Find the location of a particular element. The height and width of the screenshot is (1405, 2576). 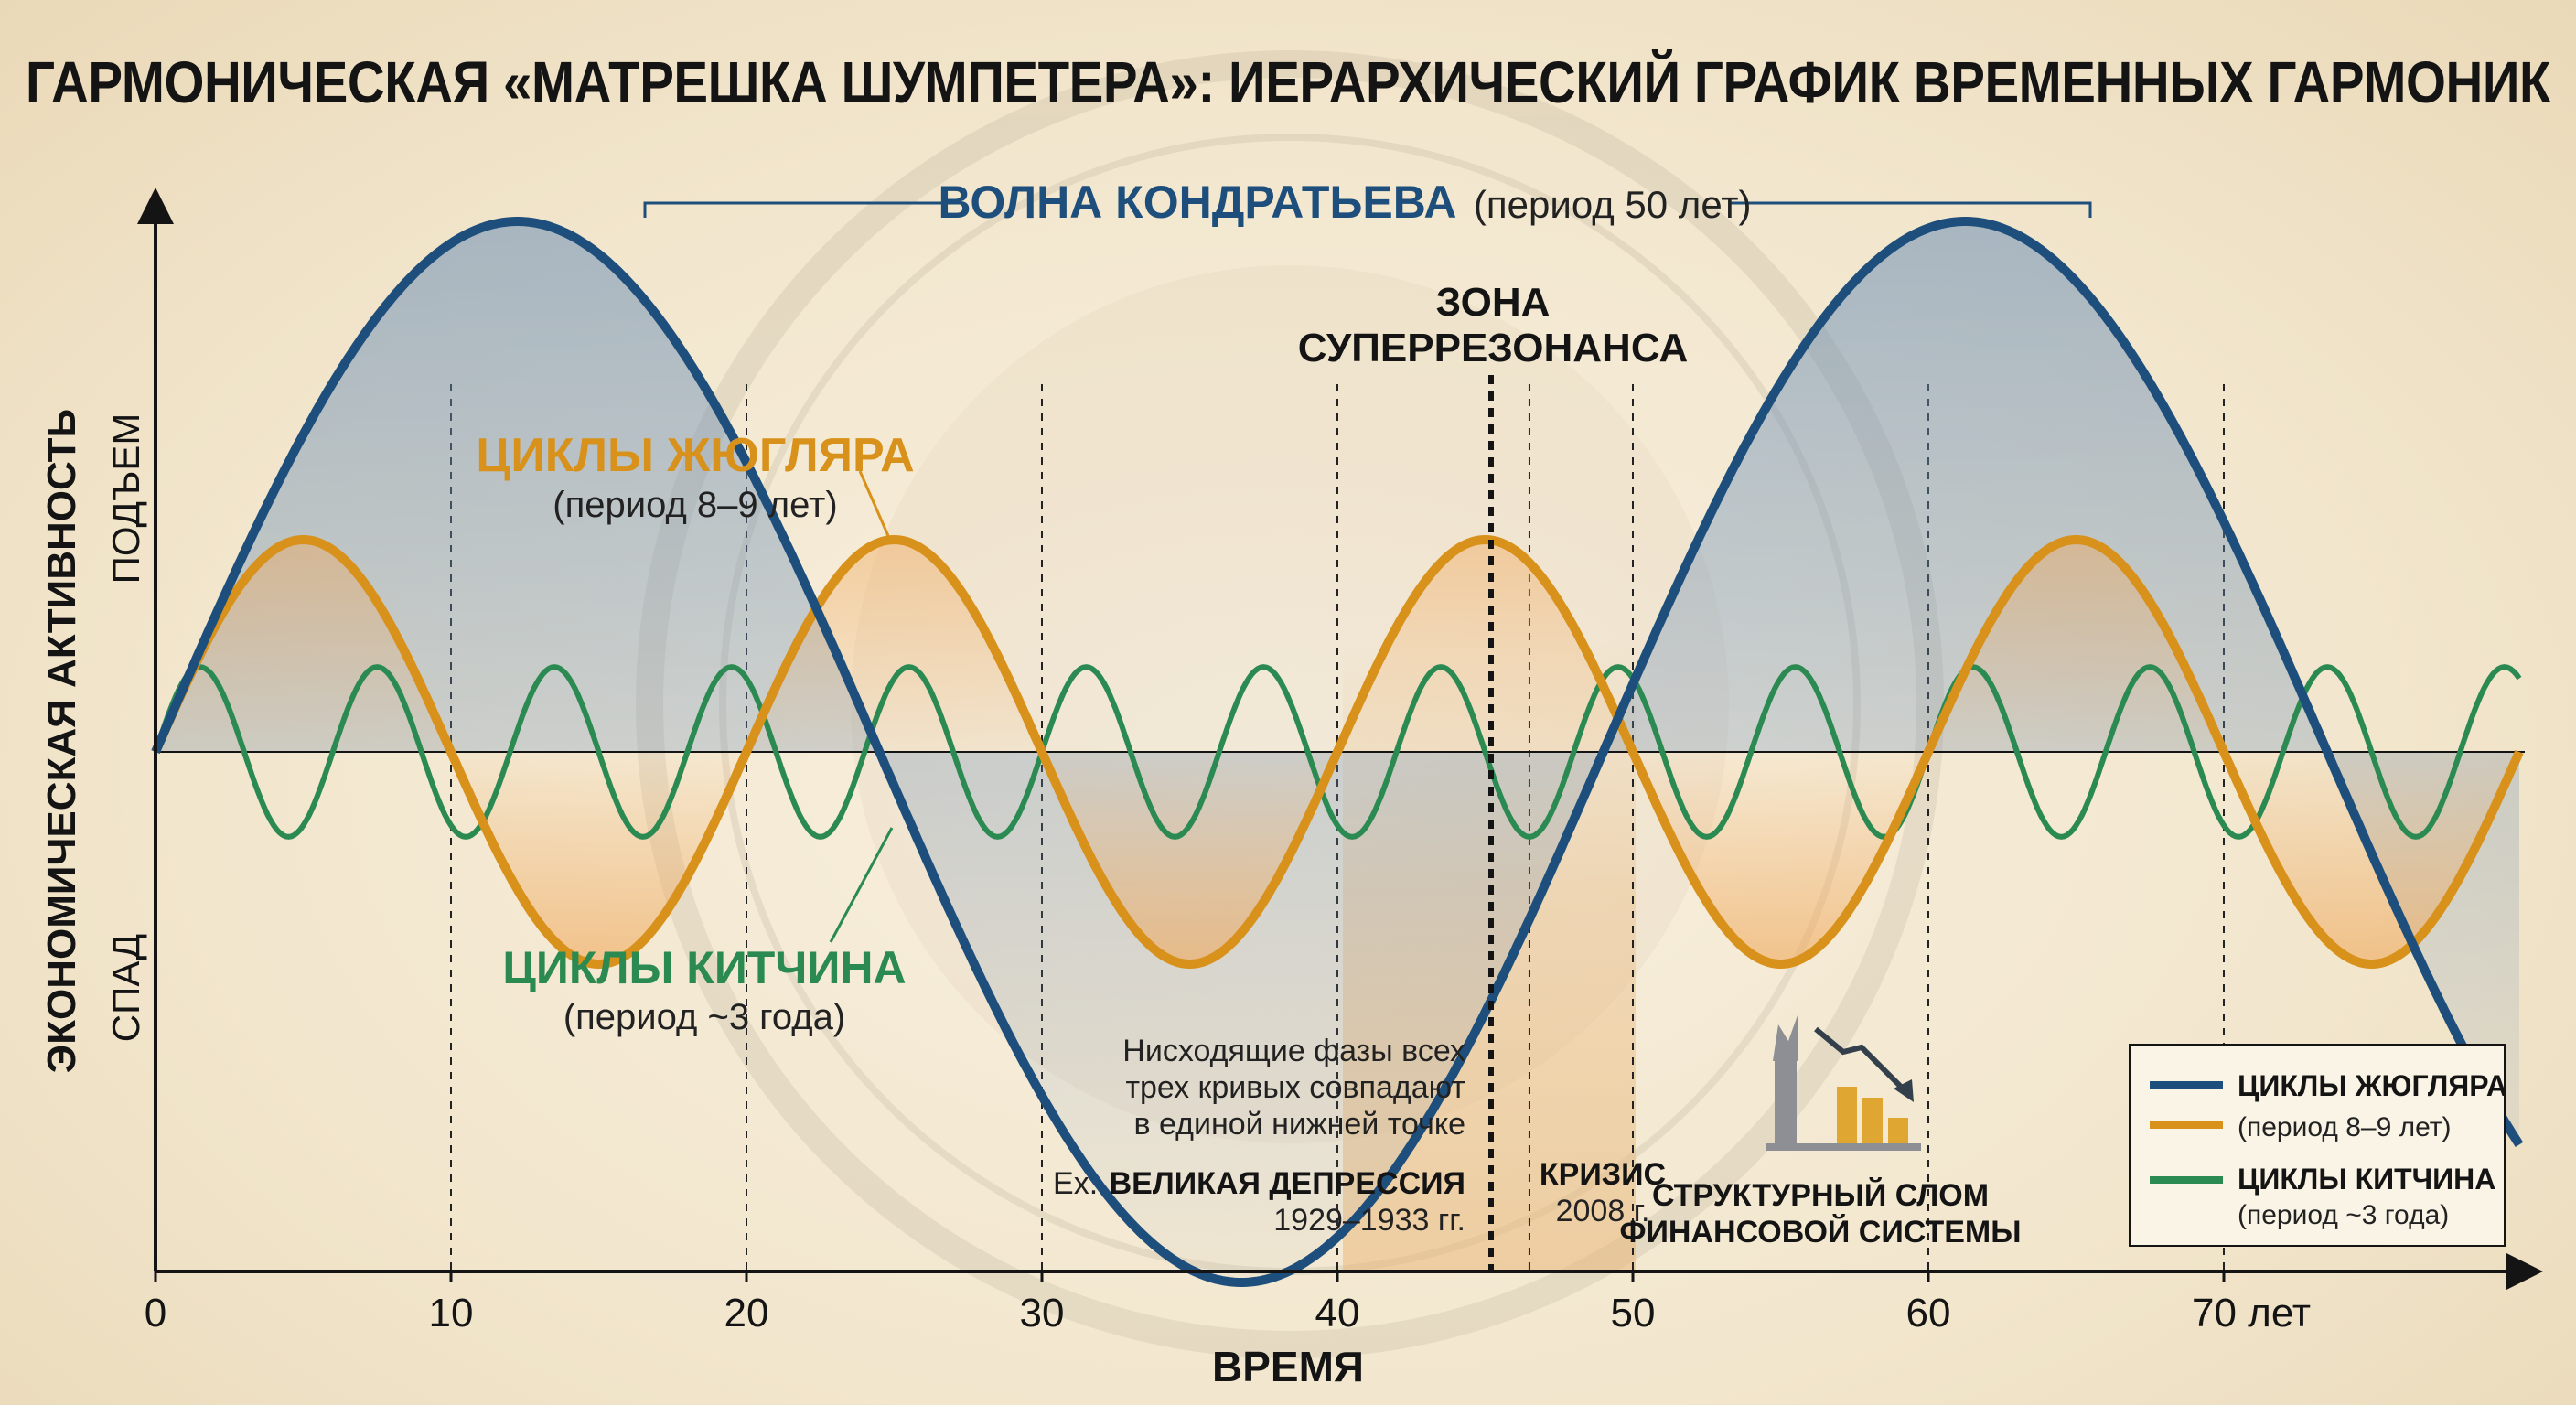

kondratiev-label: ВОЛНА КОНДРАТЬЕВА (период 50 лет) is located at coordinates (1345, 203).